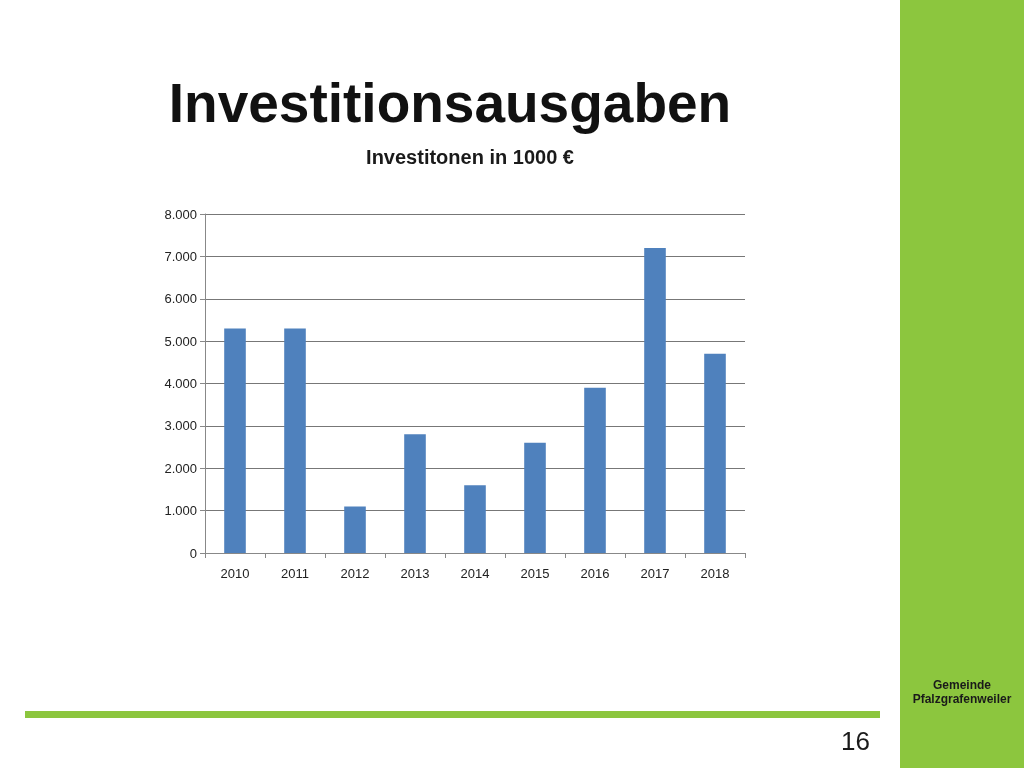 The height and width of the screenshot is (768, 1024). What do you see at coordinates (235, 573) in the screenshot?
I see `x-tick-label: 2010` at bounding box center [235, 573].